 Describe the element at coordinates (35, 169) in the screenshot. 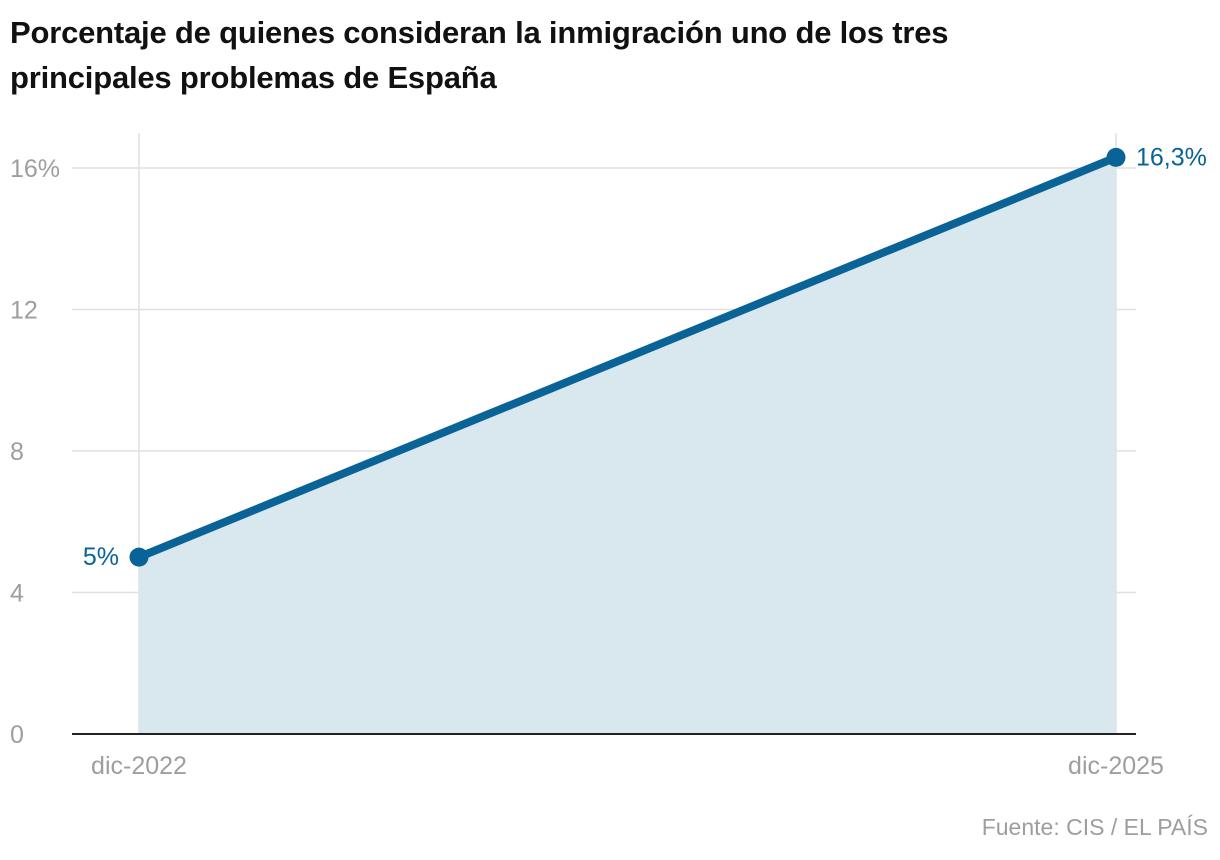

I see `y-tick-label: 16%` at that location.